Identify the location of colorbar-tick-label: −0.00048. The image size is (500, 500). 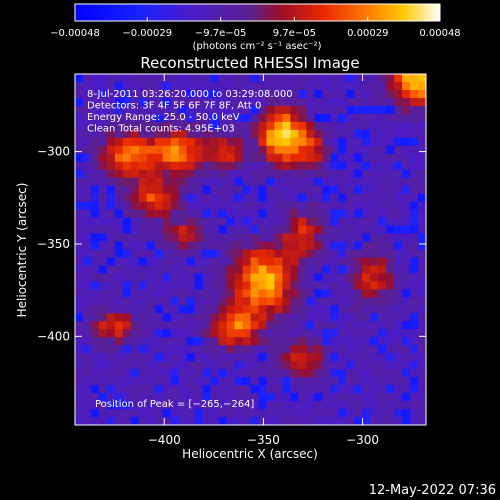
(75, 33).